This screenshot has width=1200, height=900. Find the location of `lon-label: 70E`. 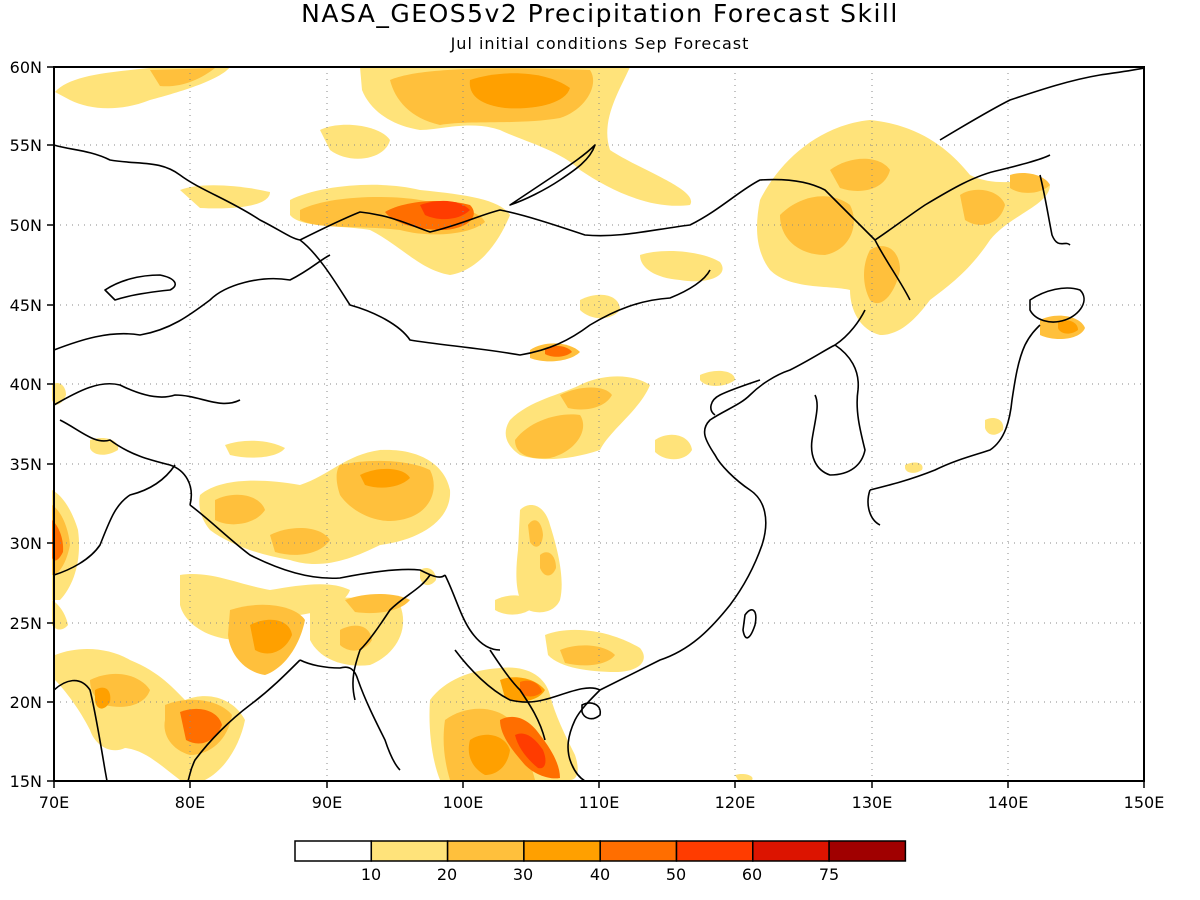

lon-label: 70E is located at coordinates (54, 802).